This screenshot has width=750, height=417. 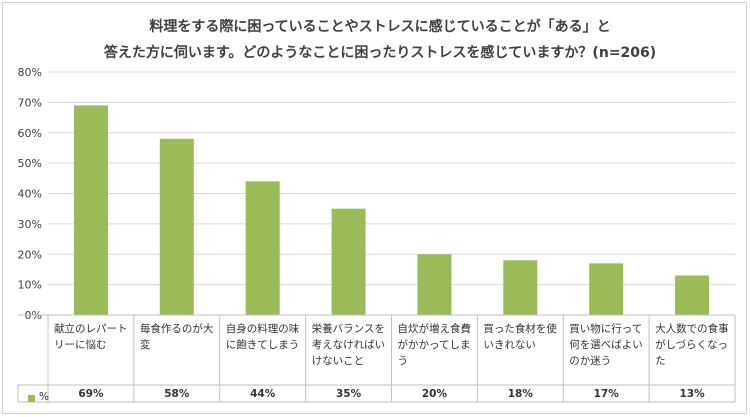 What do you see at coordinates (692, 394) in the screenshot?
I see `value-label: 13%` at bounding box center [692, 394].